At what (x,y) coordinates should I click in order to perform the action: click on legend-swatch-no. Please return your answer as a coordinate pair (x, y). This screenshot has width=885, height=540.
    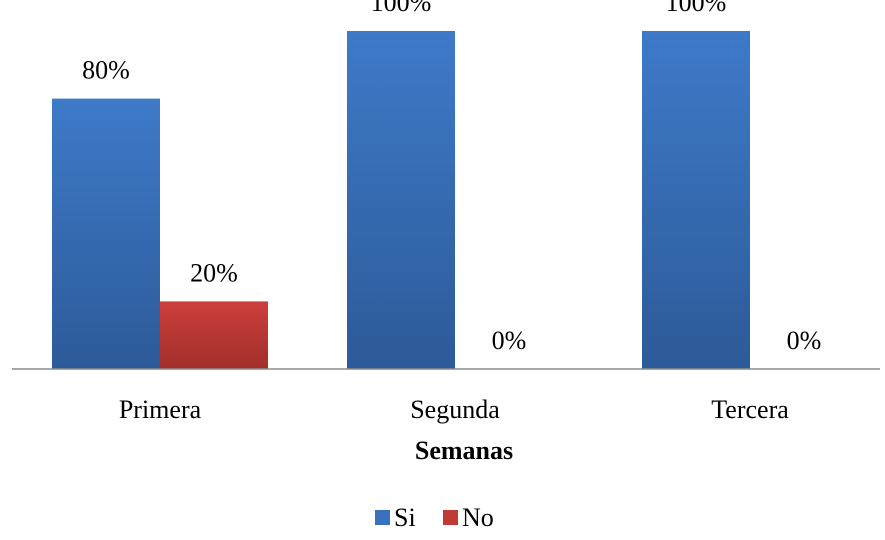
    Looking at the image, I should click on (450, 517).